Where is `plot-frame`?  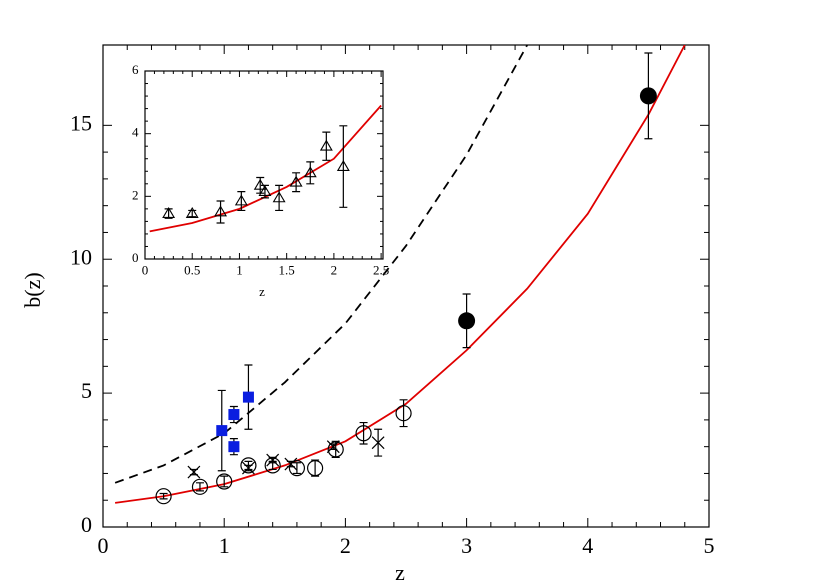
plot-frame is located at coordinates (264, 165).